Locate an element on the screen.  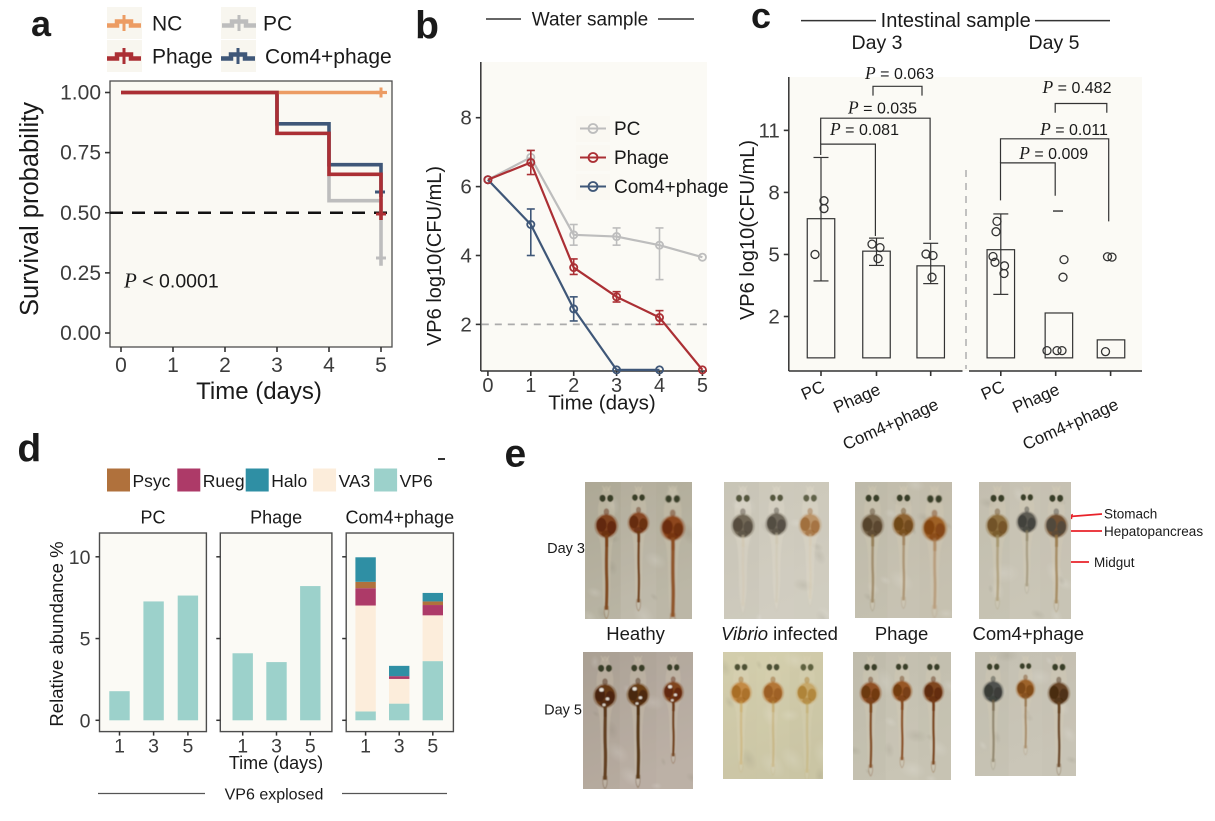
svg-text: d is located at coordinates (29, 449).